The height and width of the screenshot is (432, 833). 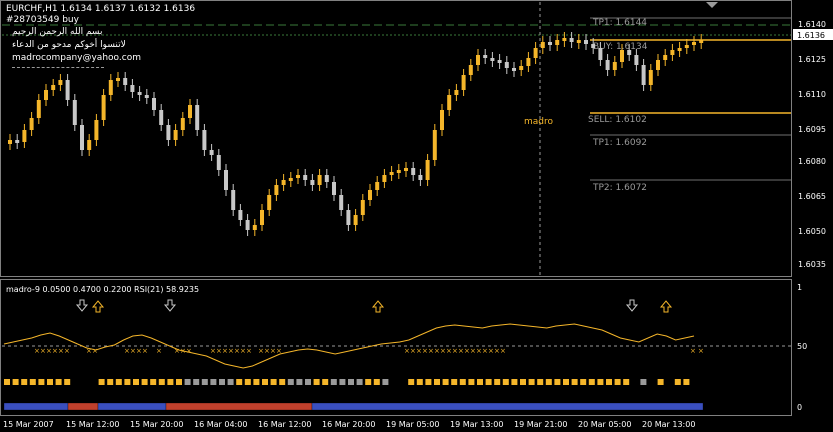 What do you see at coordinates (812, 24) in the screenshot?
I see `price-tick-label: 1.6140` at bounding box center [812, 24].